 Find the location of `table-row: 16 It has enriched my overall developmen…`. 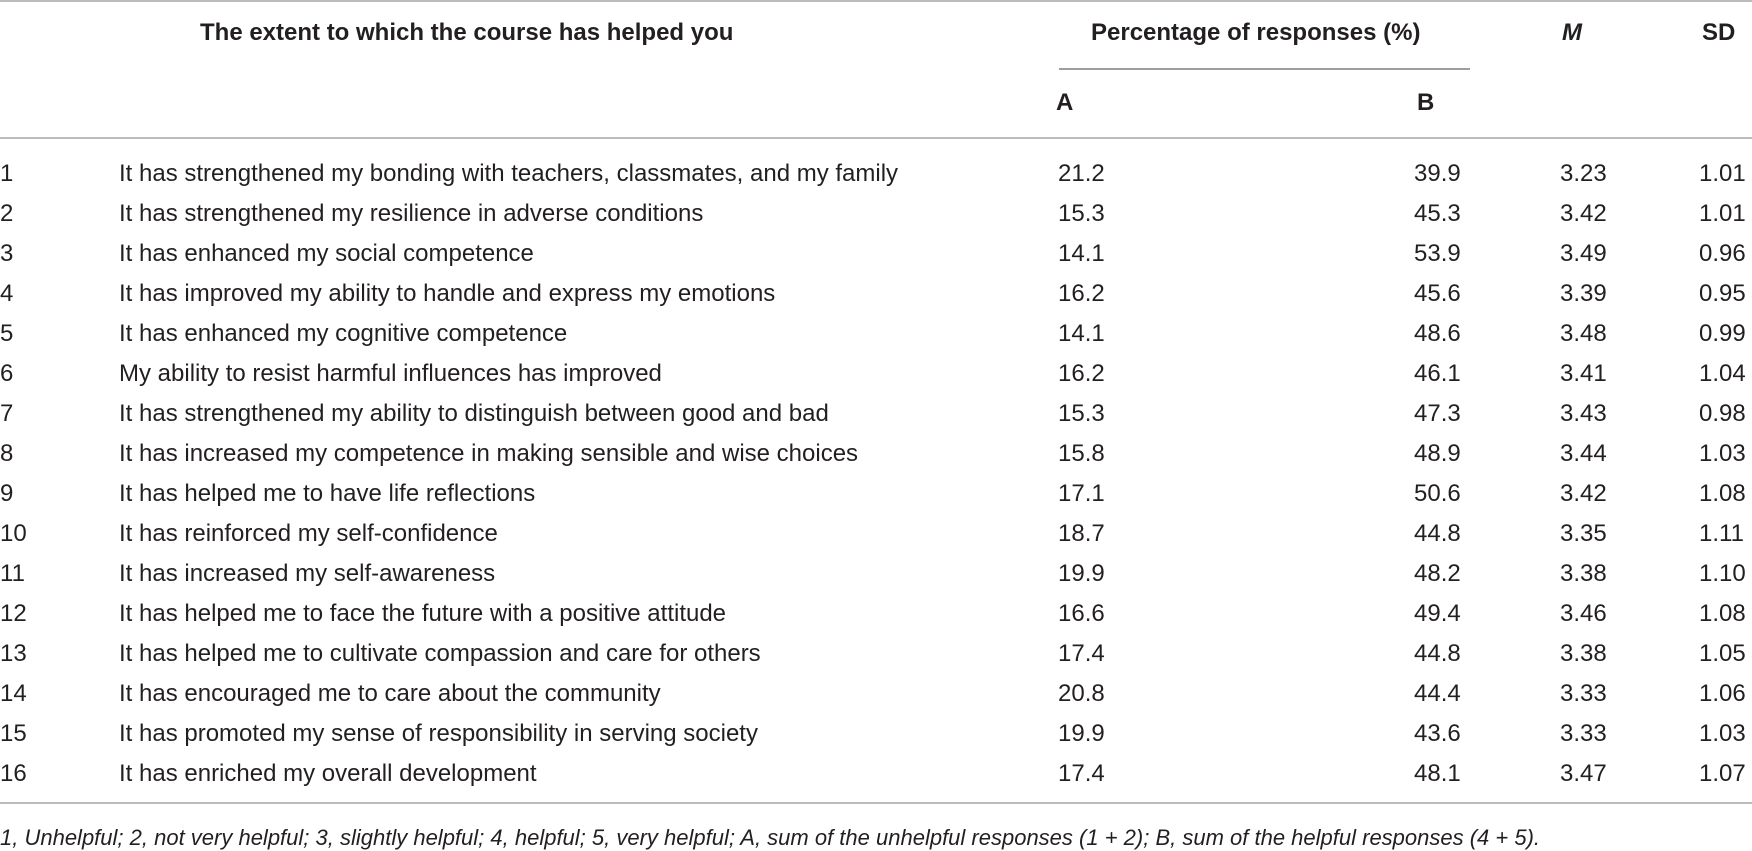

table-row: 16 It has enriched my overall developmen… is located at coordinates (876, 780).